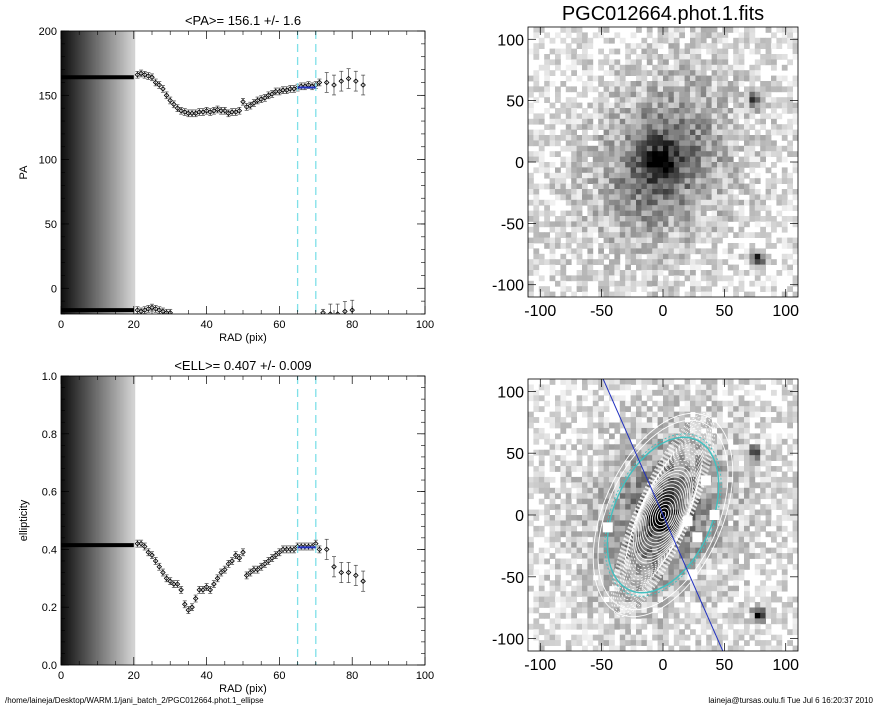 The image size is (885, 713). Describe the element at coordinates (48, 32) in the screenshot. I see `y-tick-label: 200` at that location.